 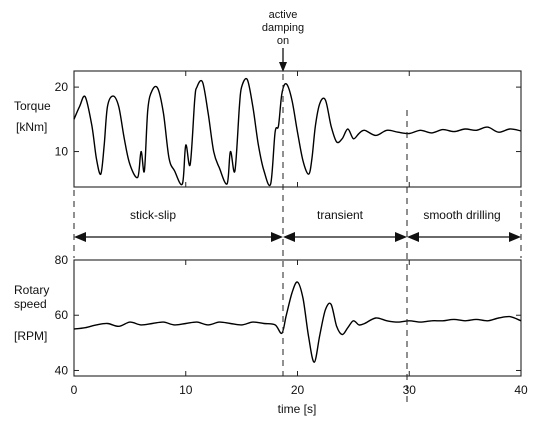 I want to click on torque-ytick-label: 10, so click(x=62, y=152).